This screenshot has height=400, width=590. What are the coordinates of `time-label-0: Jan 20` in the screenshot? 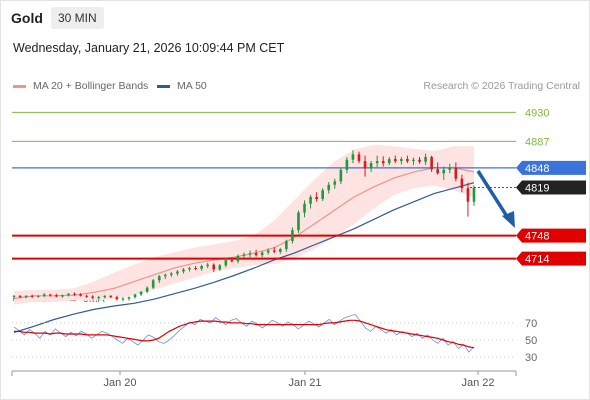 It's located at (119, 383).